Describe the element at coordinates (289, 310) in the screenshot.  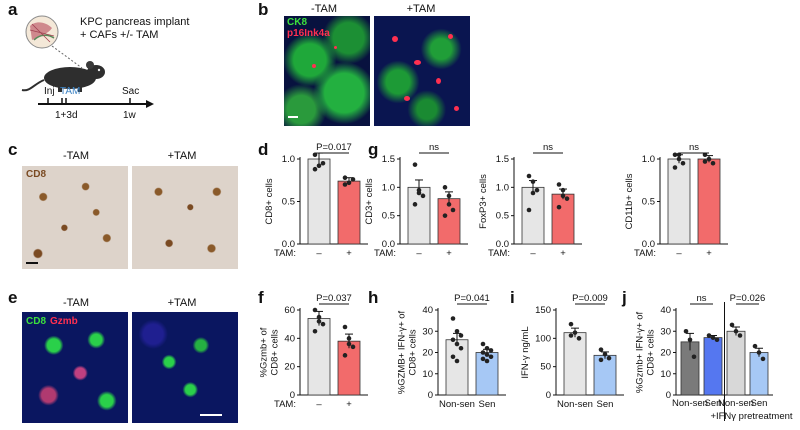
I see `y-tick-label: 60` at that location.